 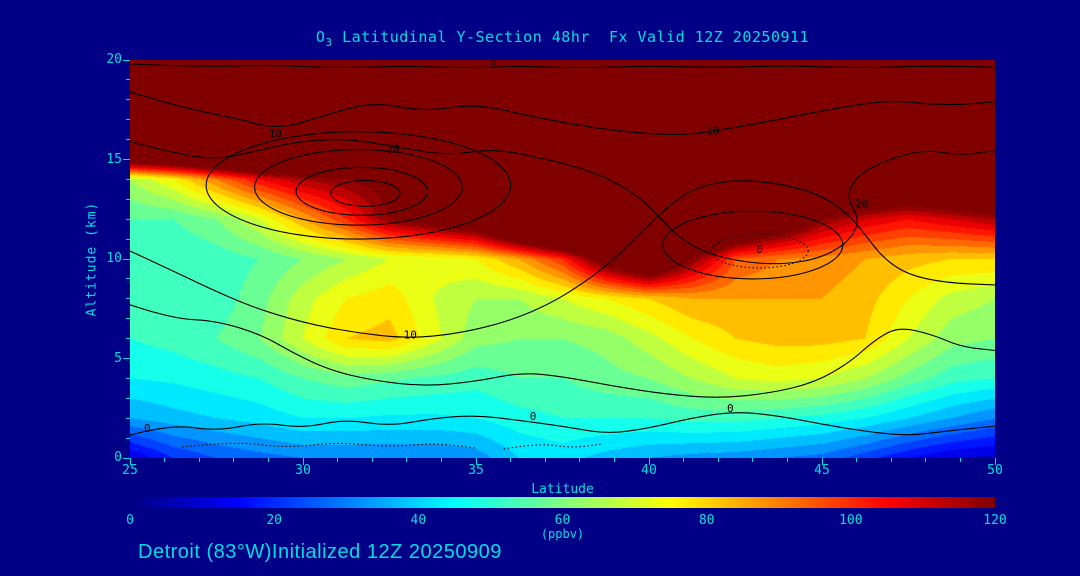 What do you see at coordinates (274, 520) in the screenshot?
I see `colorbar-tick-label: 20` at bounding box center [274, 520].